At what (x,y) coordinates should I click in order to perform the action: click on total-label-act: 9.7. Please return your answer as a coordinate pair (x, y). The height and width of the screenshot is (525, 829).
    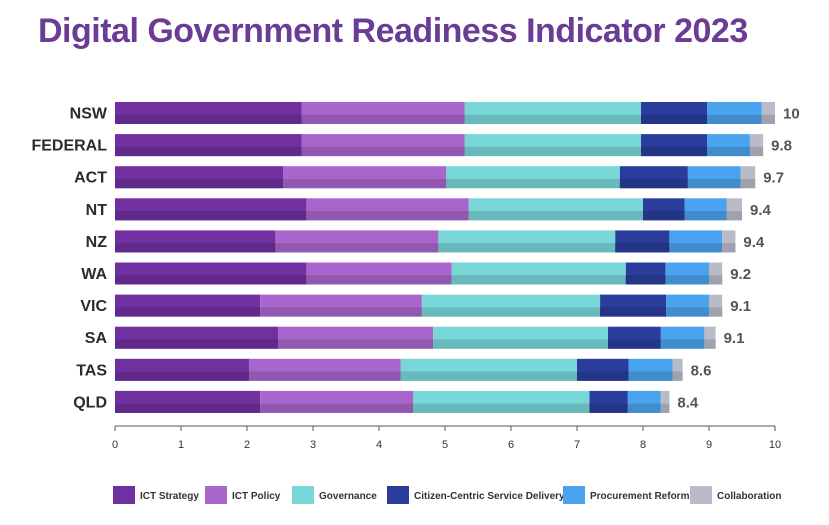
    Looking at the image, I should click on (773, 178).